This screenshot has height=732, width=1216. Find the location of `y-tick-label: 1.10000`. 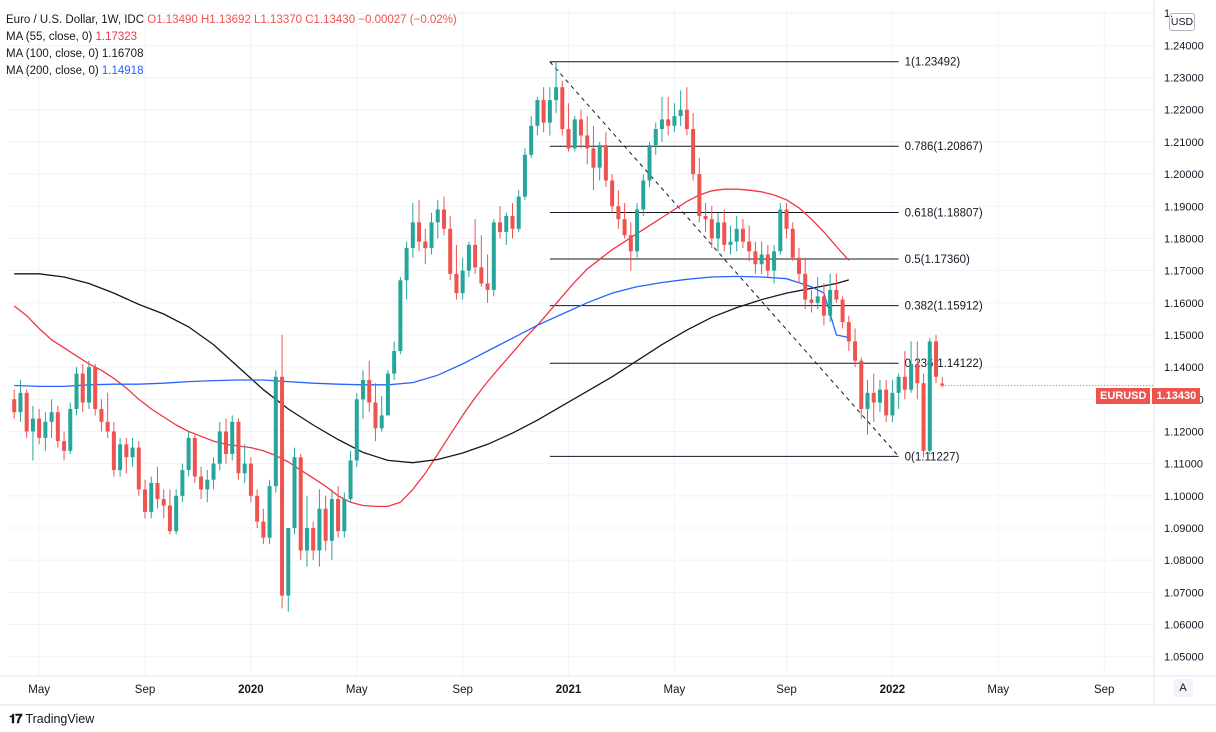

y-tick-label: 1.10000 is located at coordinates (1184, 497).